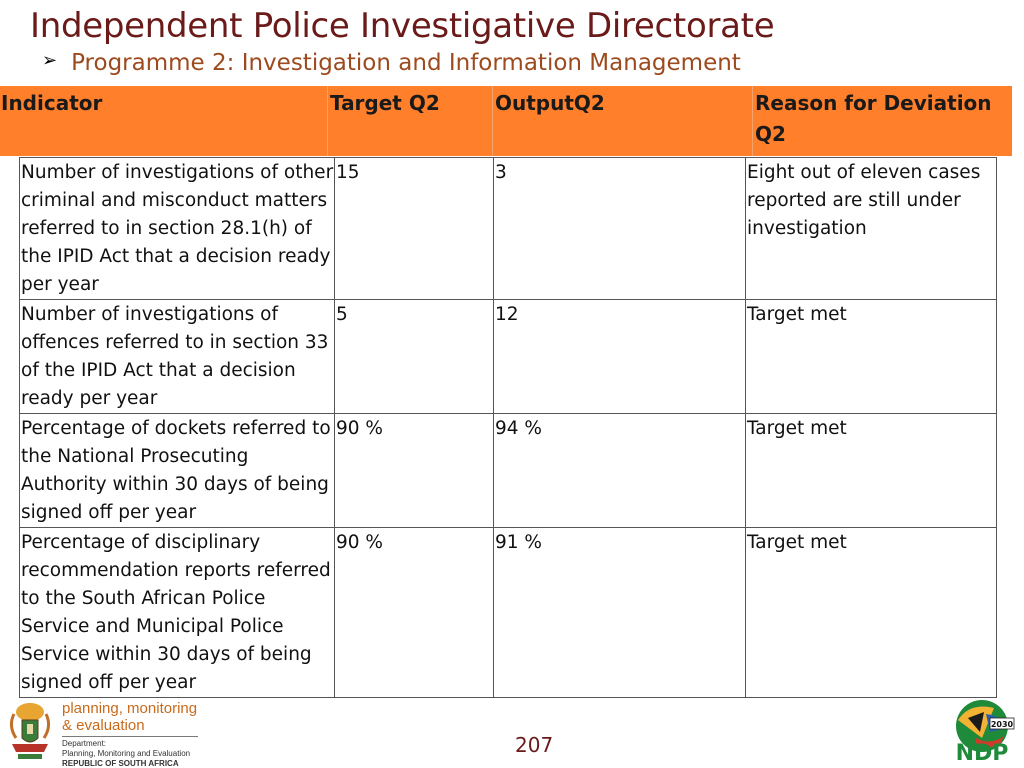  I want to click on cell-output: 3, so click(619, 228).